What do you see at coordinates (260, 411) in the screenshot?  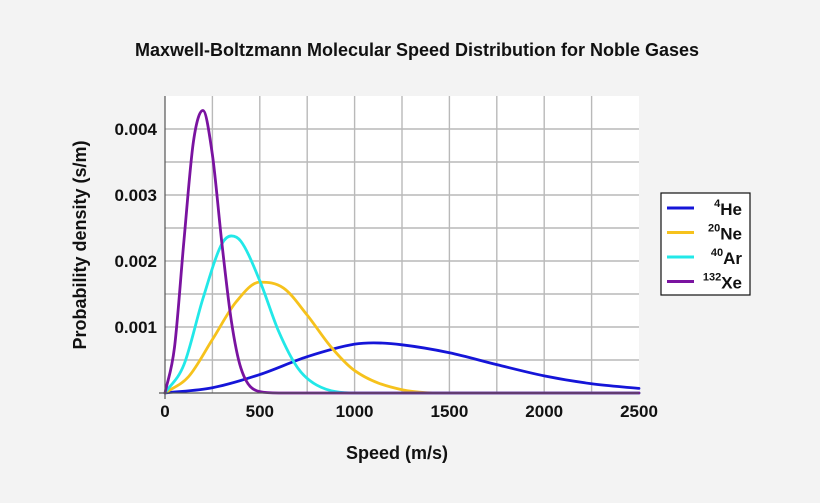 I see `x-tick-label: 500` at bounding box center [260, 411].